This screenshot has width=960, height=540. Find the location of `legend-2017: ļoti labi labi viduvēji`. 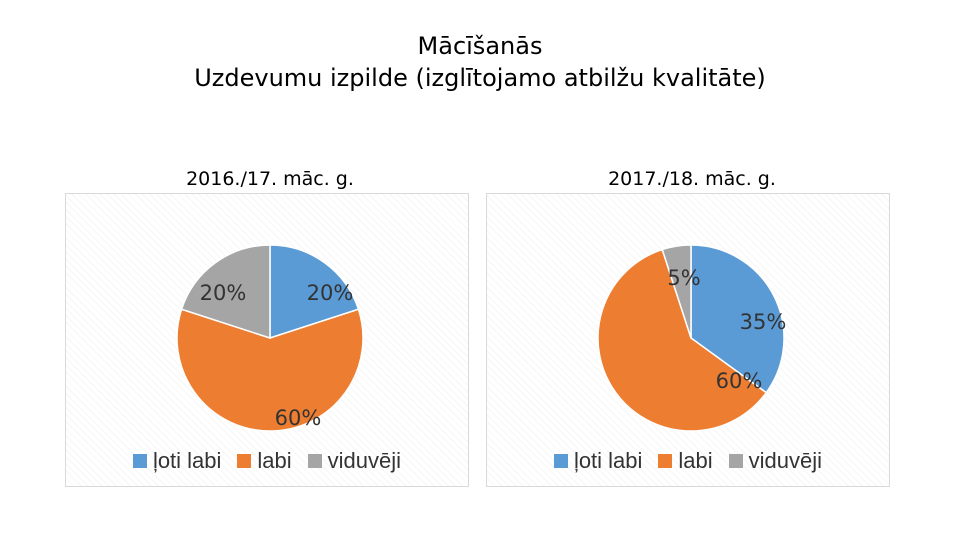

legend-2017: ļoti labi labi viduvēji is located at coordinates (688, 461).